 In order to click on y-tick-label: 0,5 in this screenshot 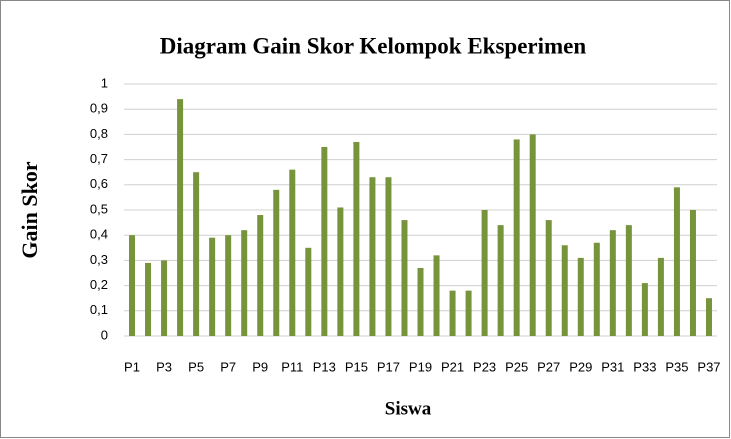, I will do `click(99, 208)`.